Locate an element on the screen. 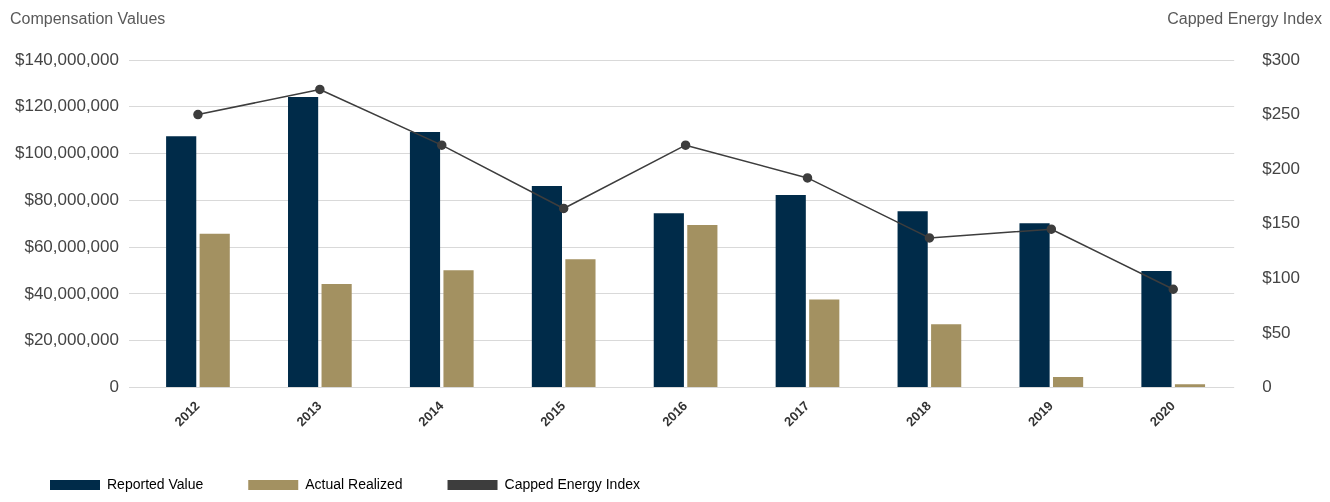 The image size is (1330, 502). y-tick-label: 0 is located at coordinates (114, 387).